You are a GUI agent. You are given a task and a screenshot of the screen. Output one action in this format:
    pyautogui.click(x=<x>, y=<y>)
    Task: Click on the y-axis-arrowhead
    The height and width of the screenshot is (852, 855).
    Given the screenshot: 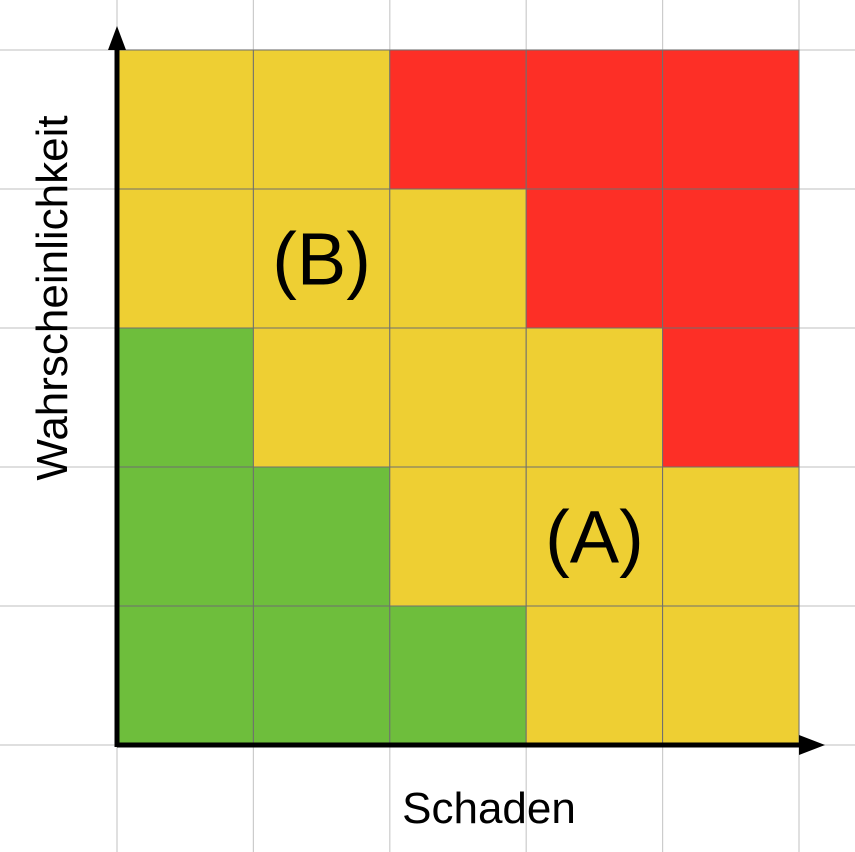 What is the action you would take?
    pyautogui.click(x=117, y=38)
    